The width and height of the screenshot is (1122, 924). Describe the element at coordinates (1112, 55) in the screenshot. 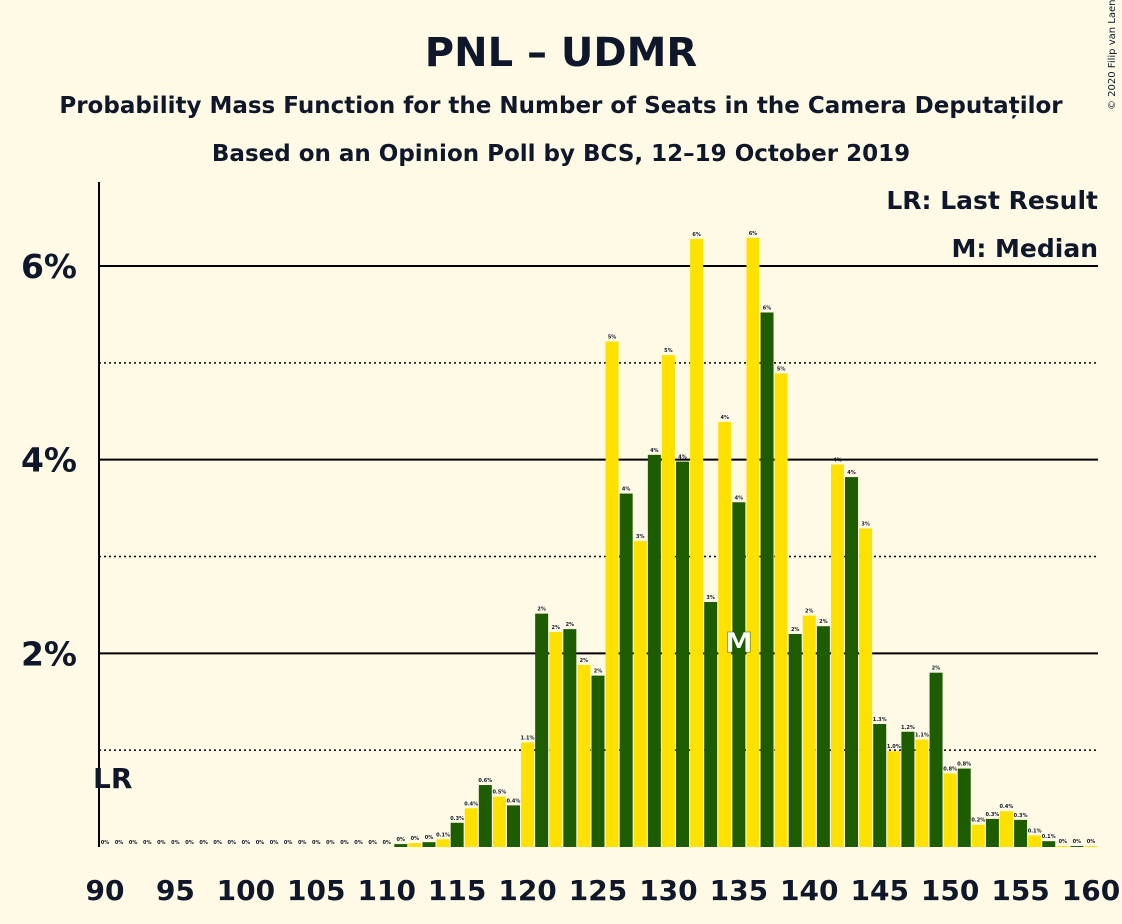

I see `copyright-text: © 2020 Filip van Laenen` at that location.